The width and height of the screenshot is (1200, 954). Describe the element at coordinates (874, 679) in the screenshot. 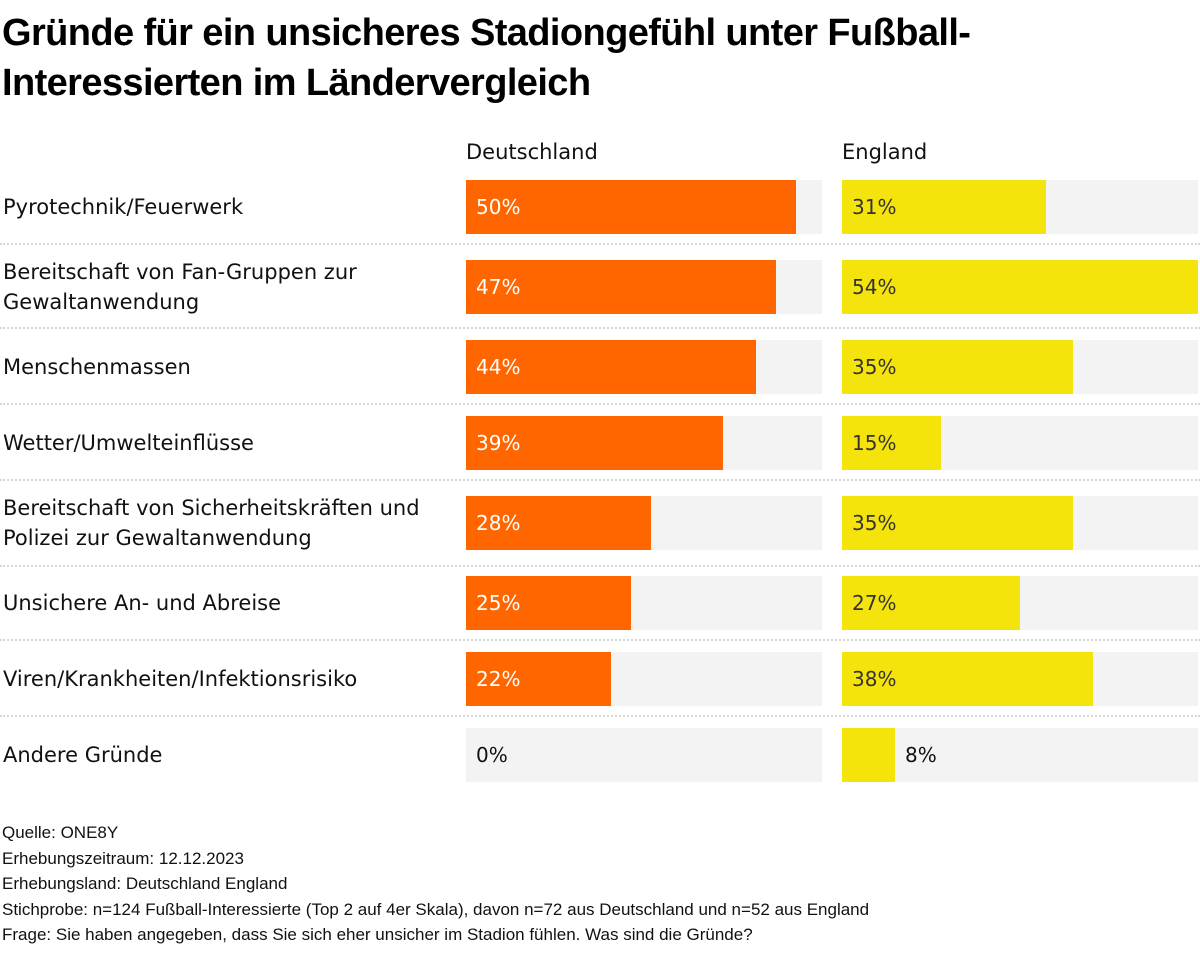

I see `value-label-en: 38%` at that location.